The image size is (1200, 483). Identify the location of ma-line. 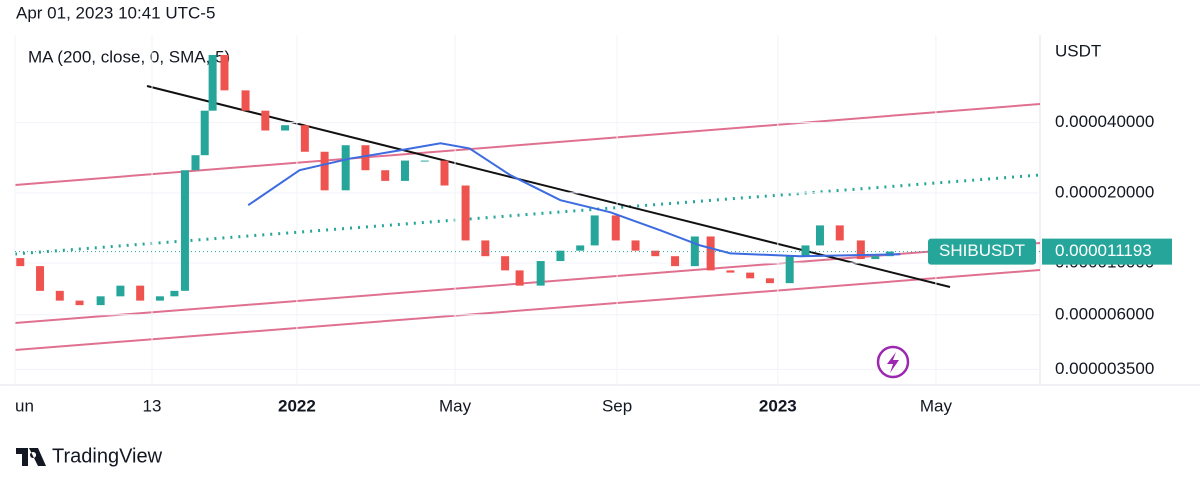
(574, 200).